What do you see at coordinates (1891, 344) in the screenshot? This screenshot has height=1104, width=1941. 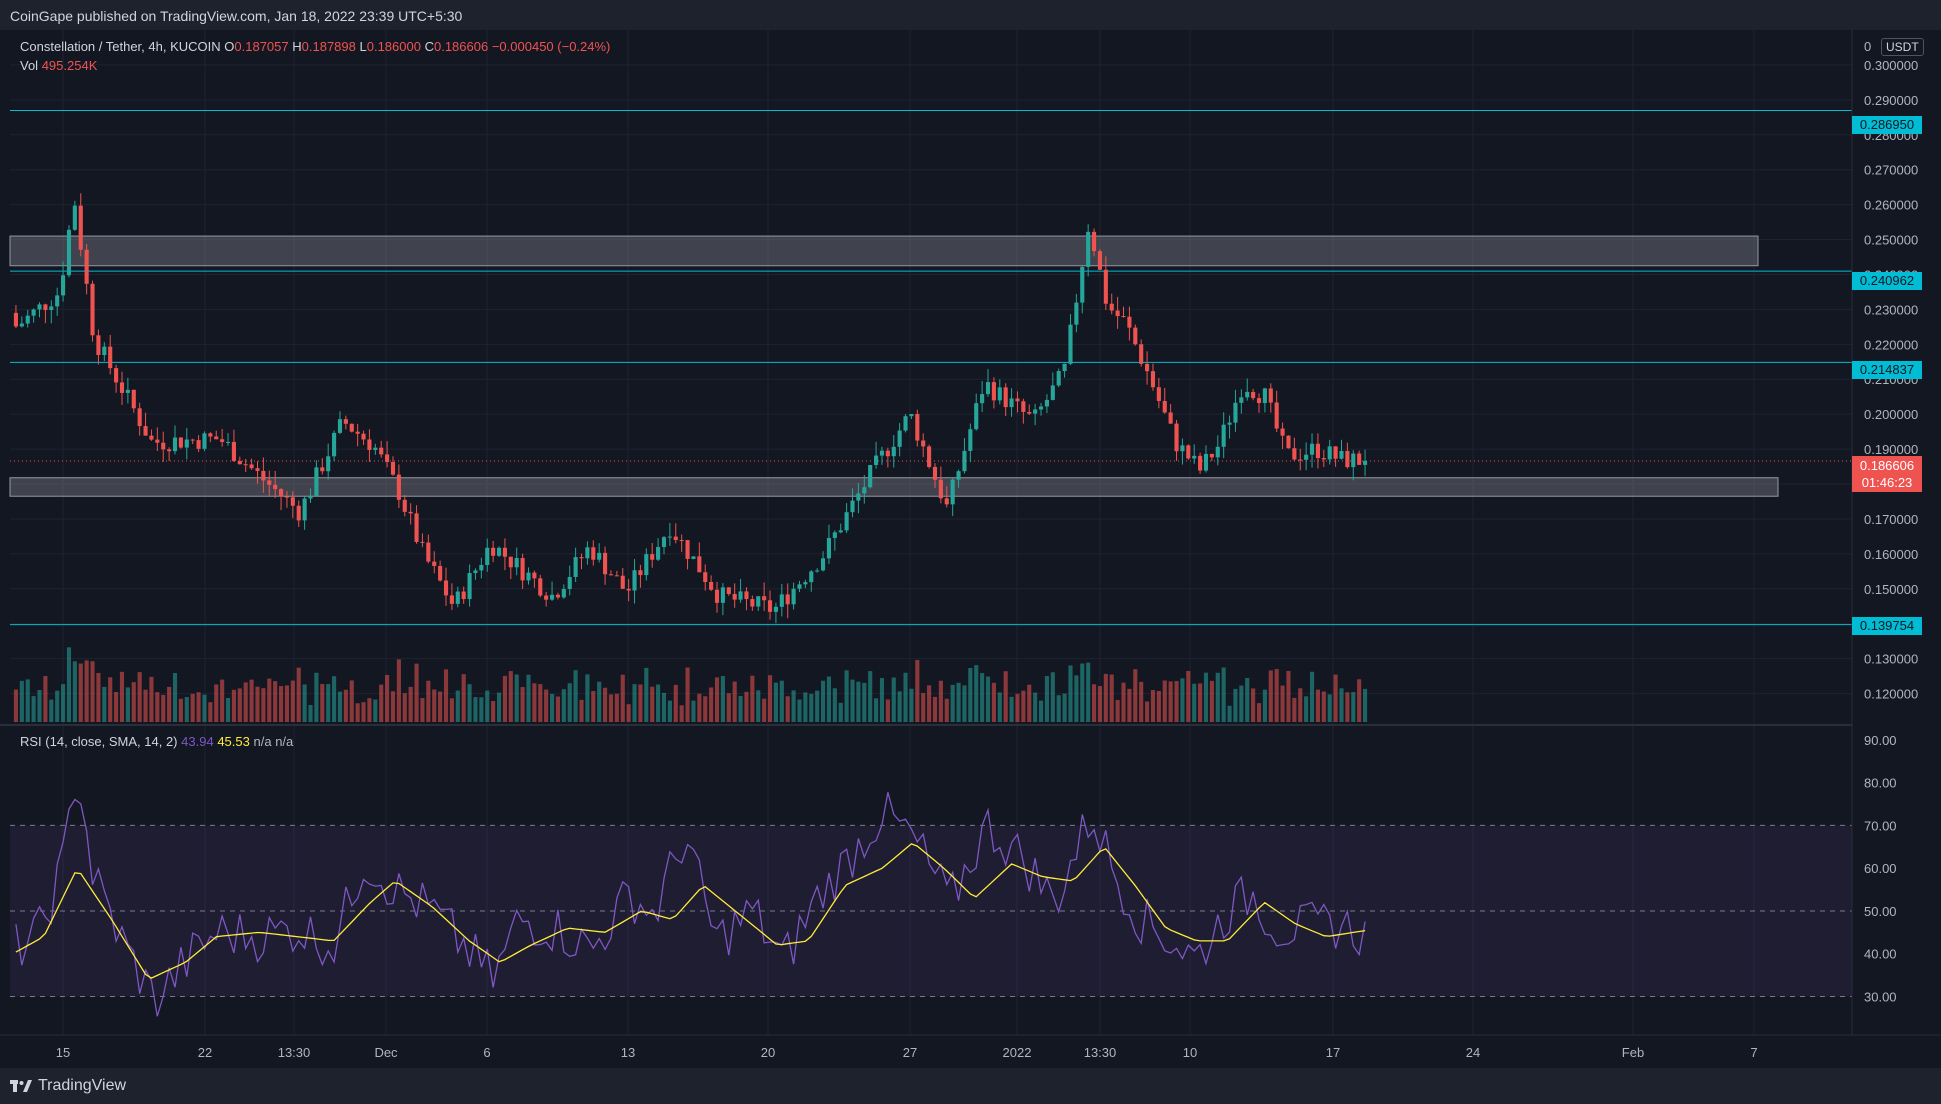 I see `price-tick-label: 0.220000` at bounding box center [1891, 344].